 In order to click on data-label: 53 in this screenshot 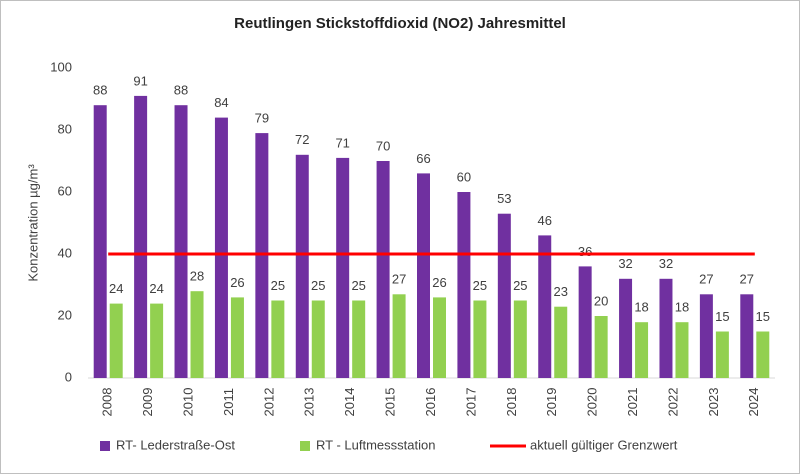, I will do `click(504, 198)`.